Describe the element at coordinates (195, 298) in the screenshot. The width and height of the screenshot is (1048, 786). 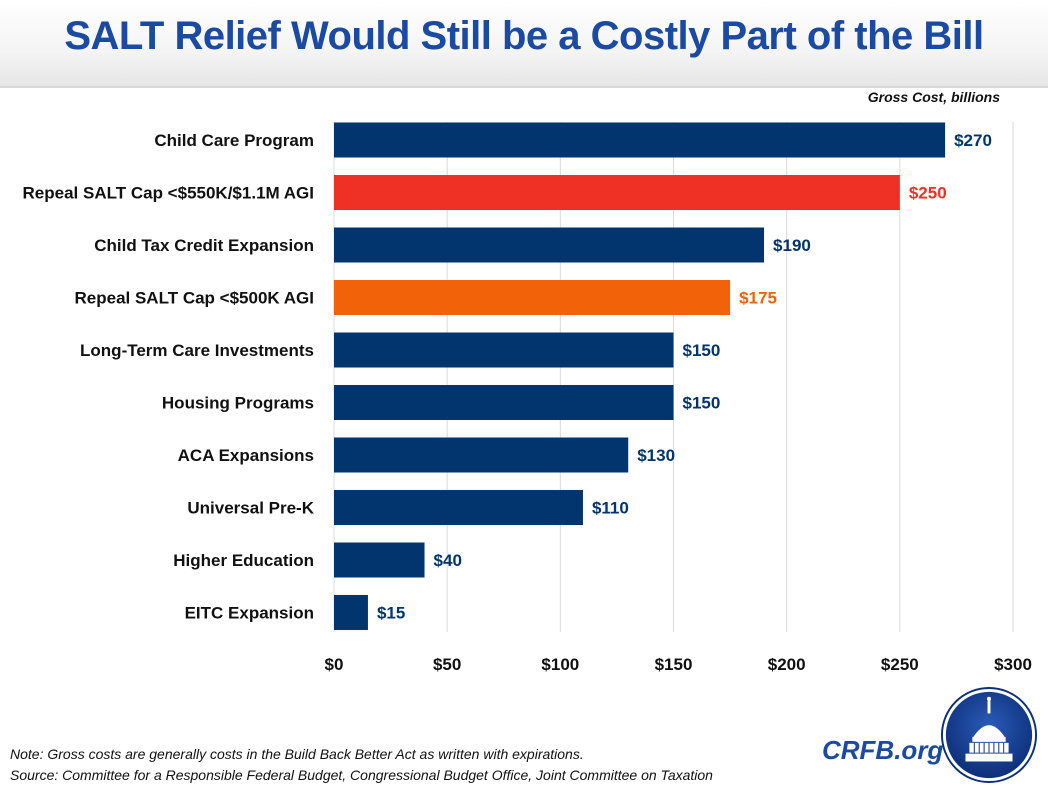
I see `category-label: Repeal SALT Cap <$500K AGI` at that location.